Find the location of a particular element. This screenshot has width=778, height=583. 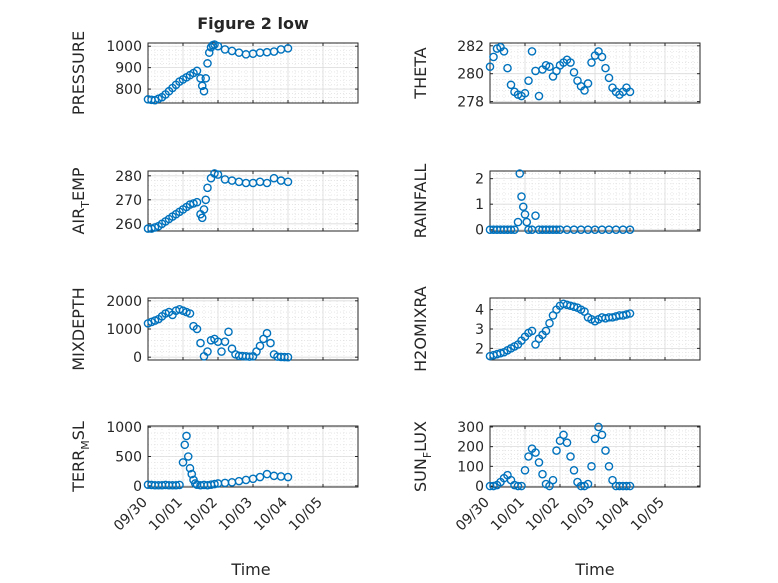

y-axis-label-main: TERR is located at coordinates (78, 471).